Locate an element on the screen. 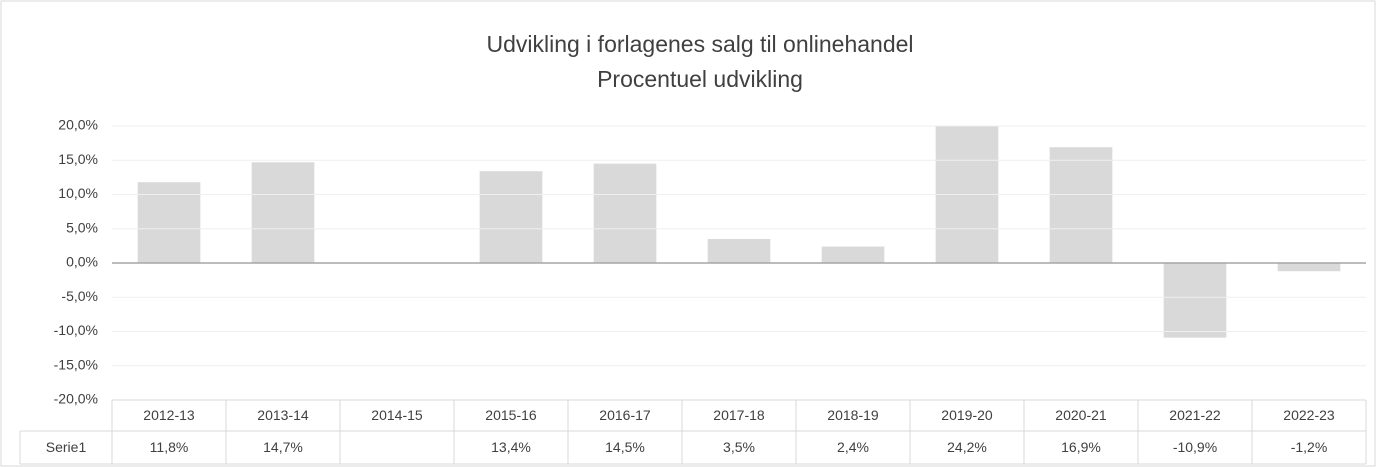 The width and height of the screenshot is (1376, 467). data-label: 3,5% is located at coordinates (739, 447).